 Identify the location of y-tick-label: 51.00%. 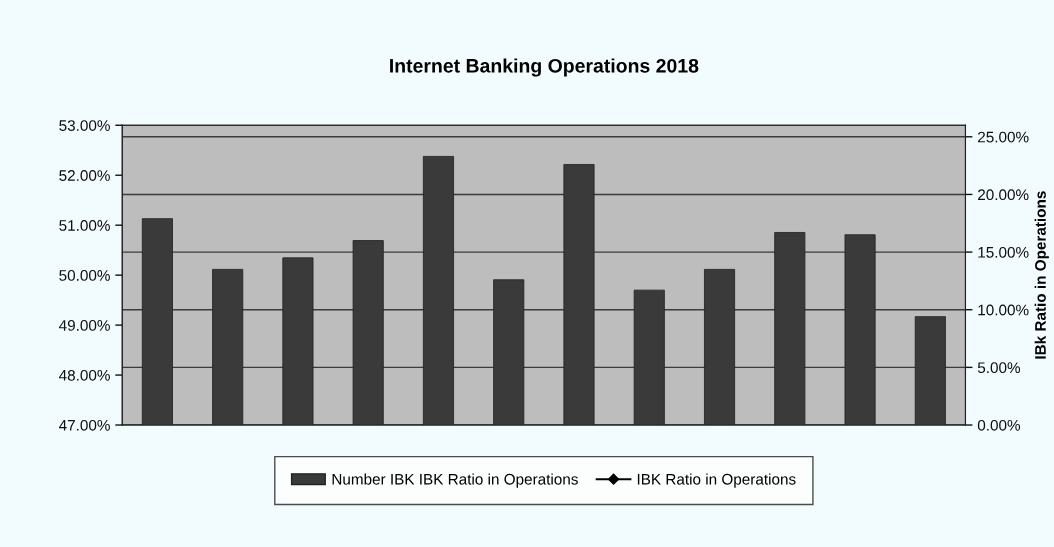
(84, 225).